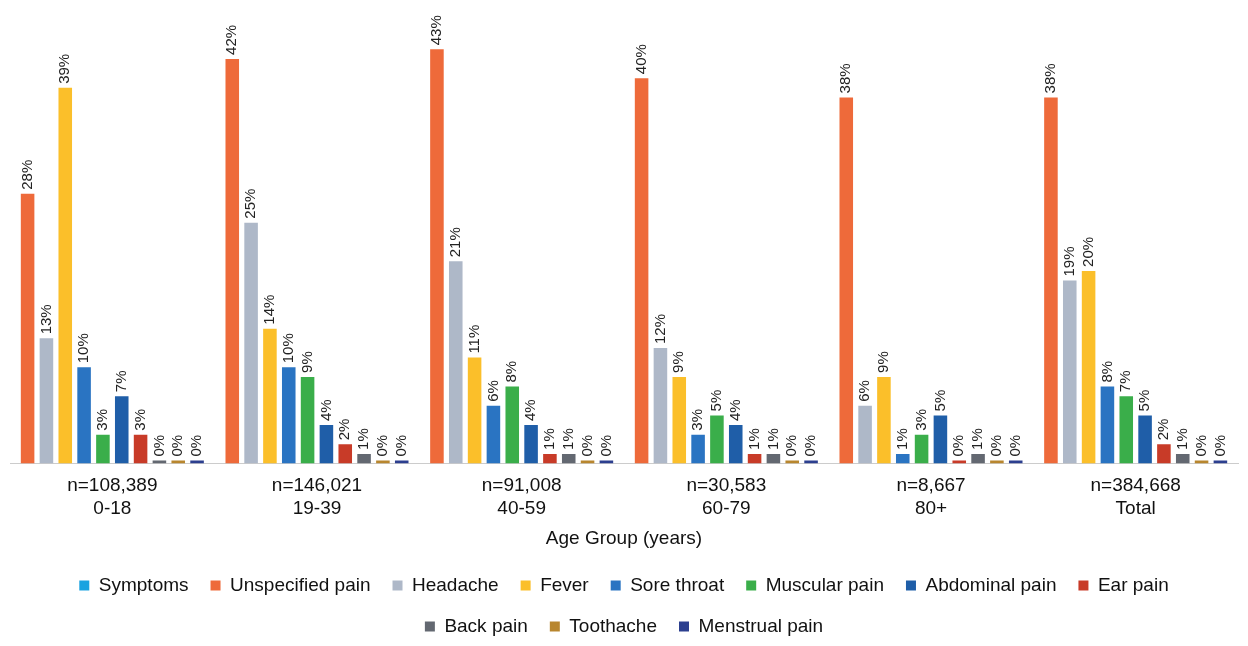  I want to click on data-label: 25%, so click(250, 203).